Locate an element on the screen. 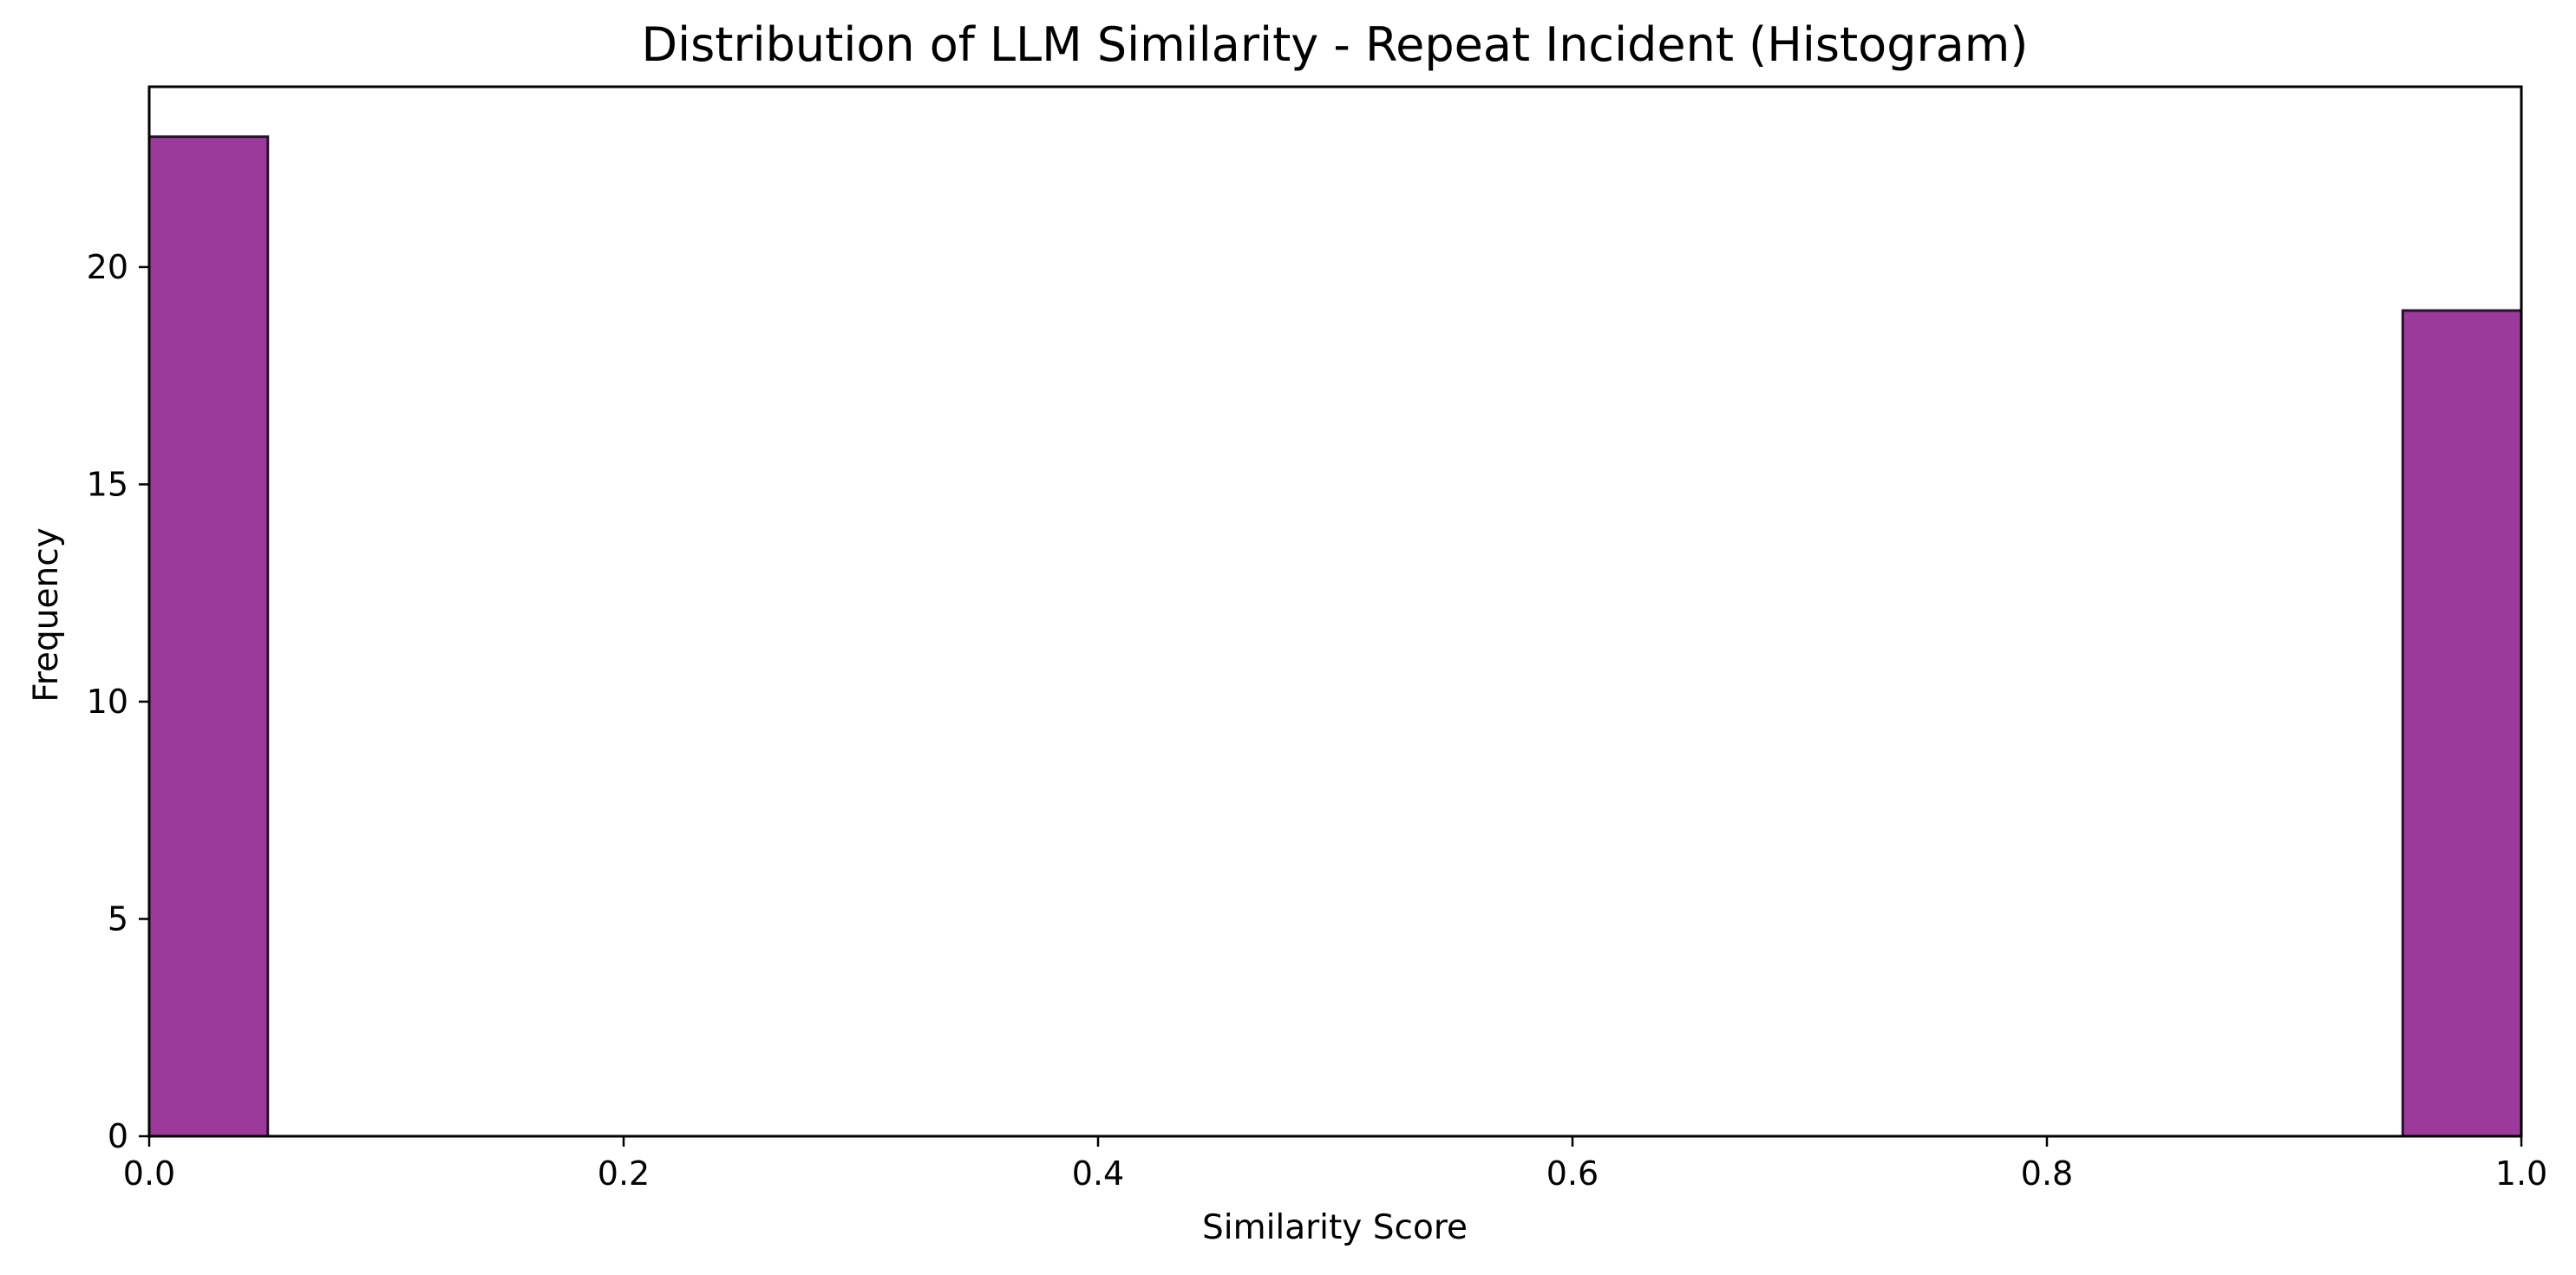  y-tick-label: 5 is located at coordinates (118, 918).